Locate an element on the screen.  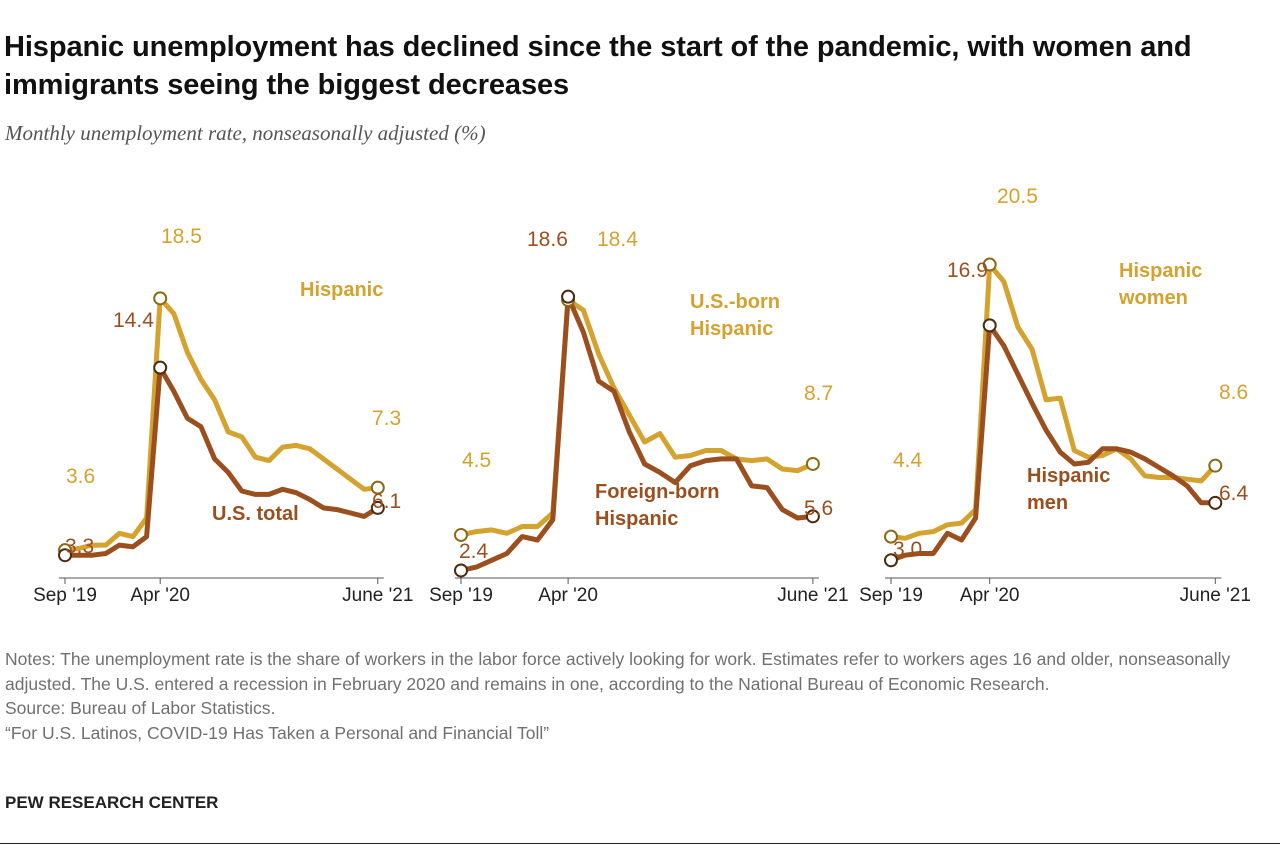
data-label: 8.6 is located at coordinates (1233, 392).